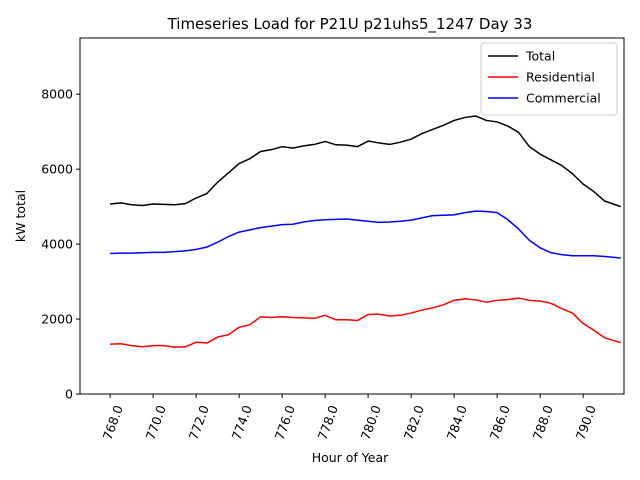 The height and width of the screenshot is (480, 640). What do you see at coordinates (457, 422) in the screenshot?
I see `x-tick-label: 784.0` at bounding box center [457, 422].